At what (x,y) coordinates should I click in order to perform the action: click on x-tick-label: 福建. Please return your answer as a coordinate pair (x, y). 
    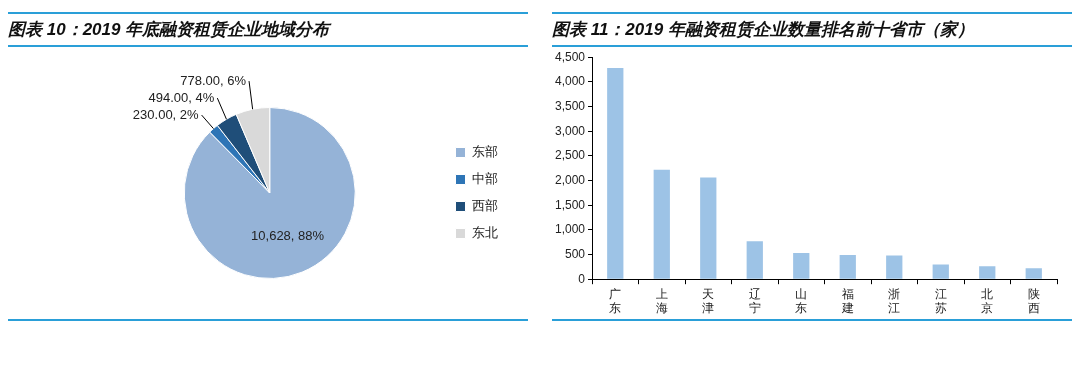
    Looking at the image, I should click on (847, 301).